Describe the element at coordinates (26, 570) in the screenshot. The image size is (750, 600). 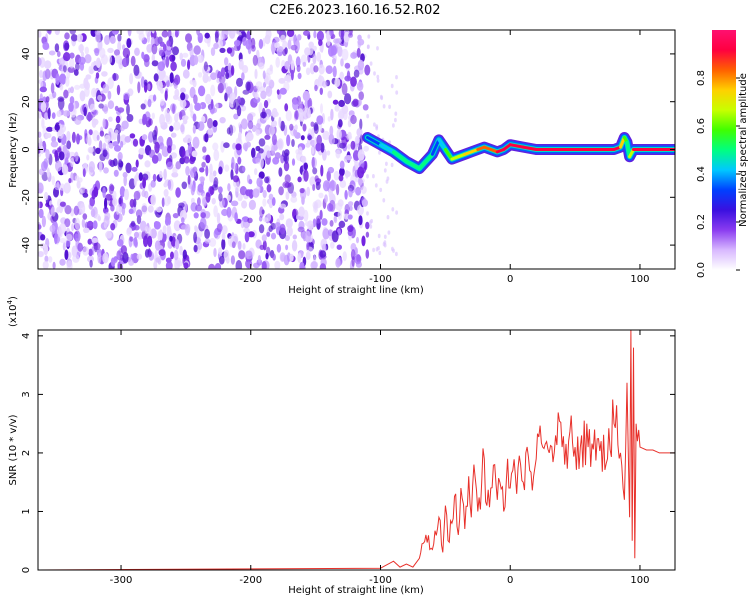
I see `snr-y-tick-label: 0` at that location.